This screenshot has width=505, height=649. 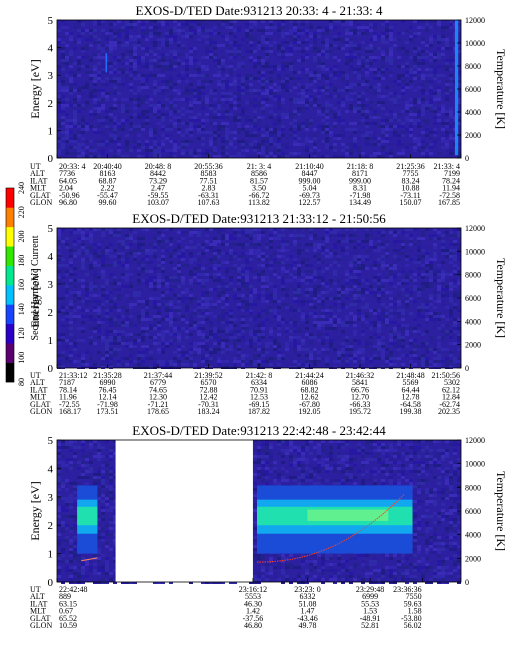 I want to click on table-cell: 78.24, so click(x=451, y=180).